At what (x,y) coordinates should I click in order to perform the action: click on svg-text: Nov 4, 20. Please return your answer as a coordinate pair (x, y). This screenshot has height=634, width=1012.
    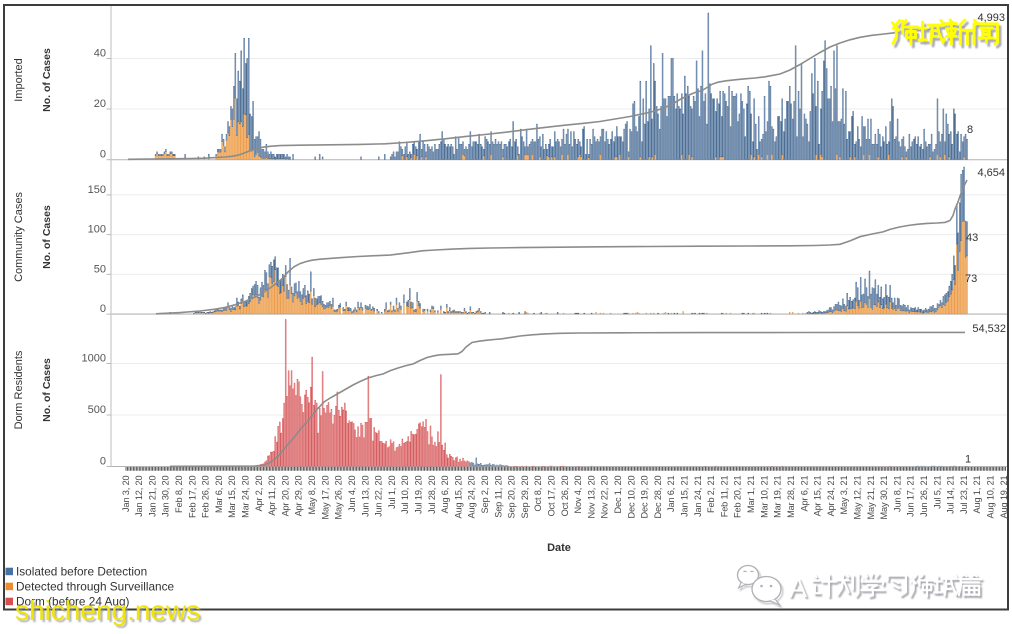
    Looking at the image, I should click on (578, 494).